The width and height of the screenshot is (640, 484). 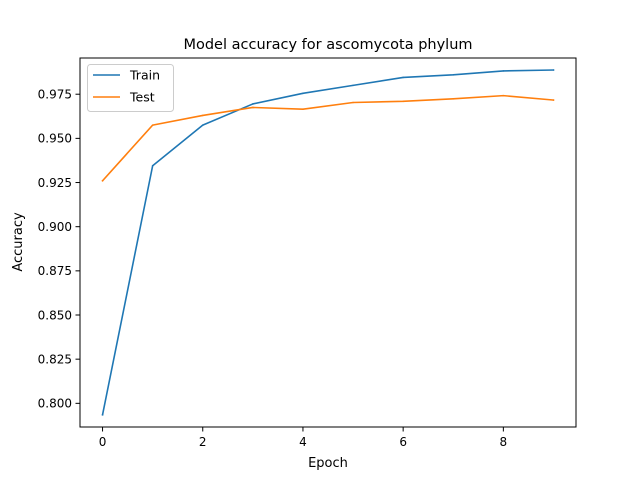 What do you see at coordinates (142, 97) in the screenshot?
I see `legend-label-test: Test` at bounding box center [142, 97].